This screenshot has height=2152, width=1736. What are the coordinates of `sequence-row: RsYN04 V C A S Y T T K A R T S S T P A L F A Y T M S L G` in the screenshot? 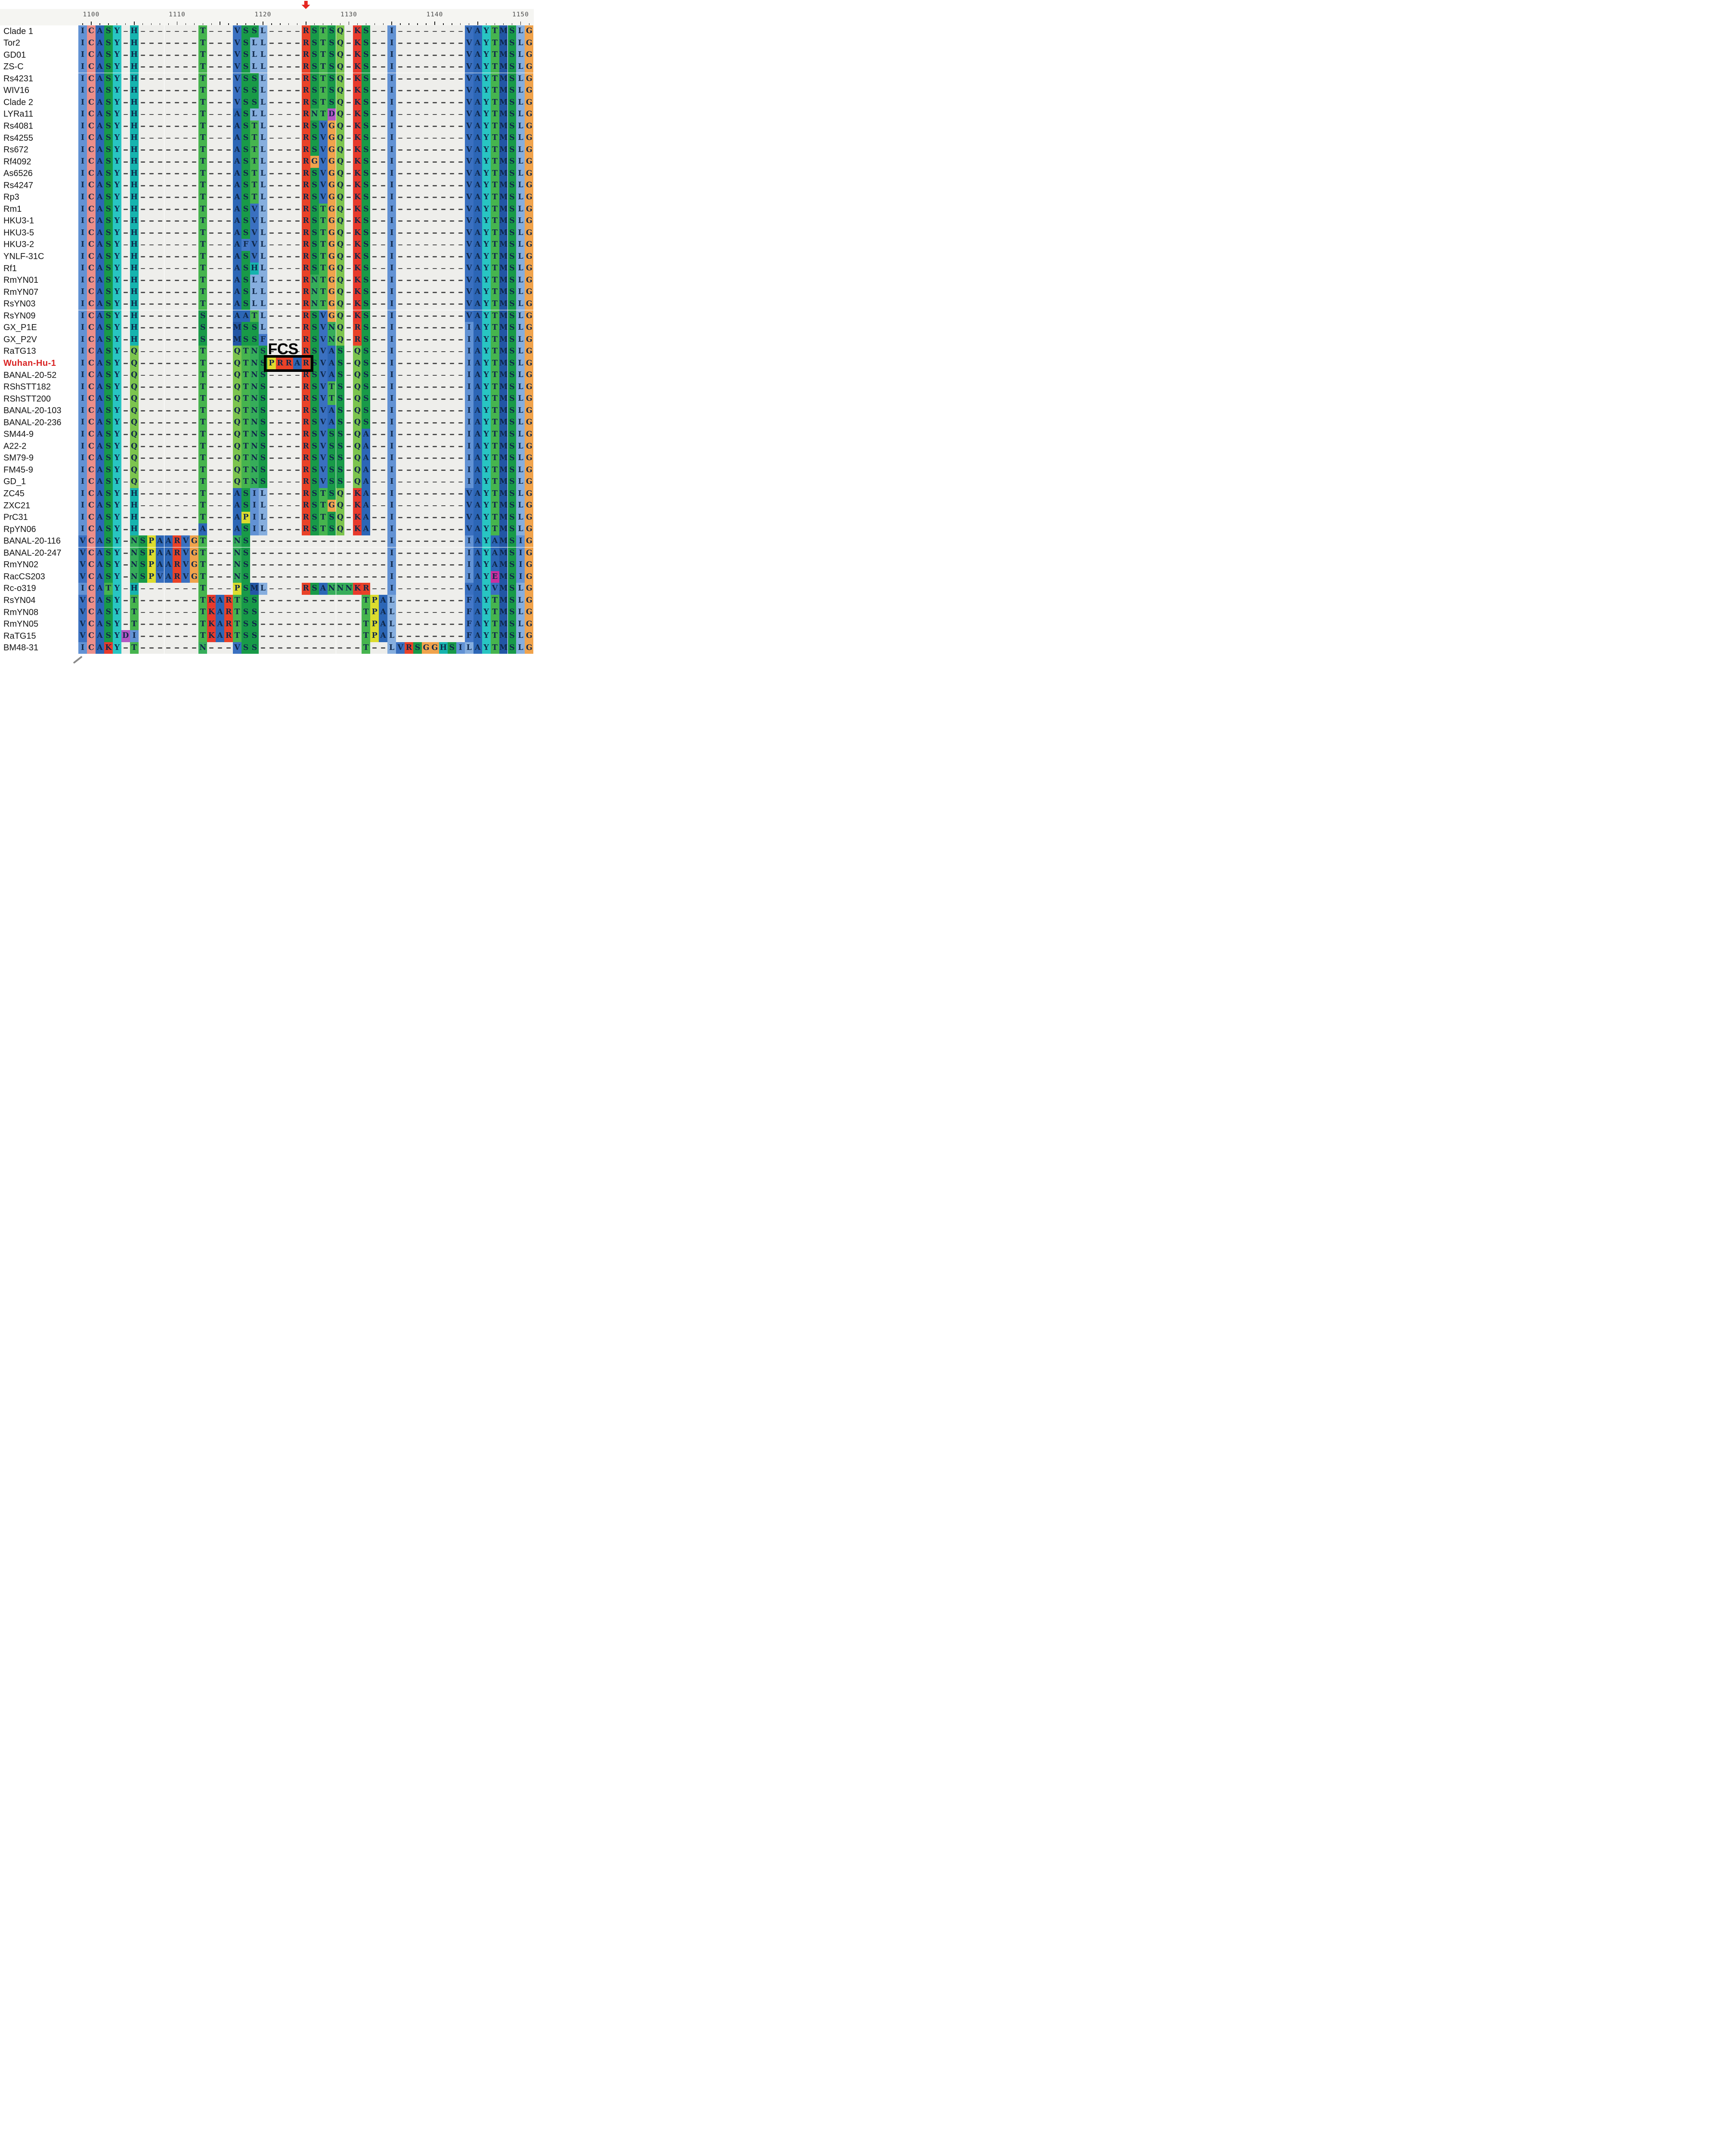 It's located at (267, 600).